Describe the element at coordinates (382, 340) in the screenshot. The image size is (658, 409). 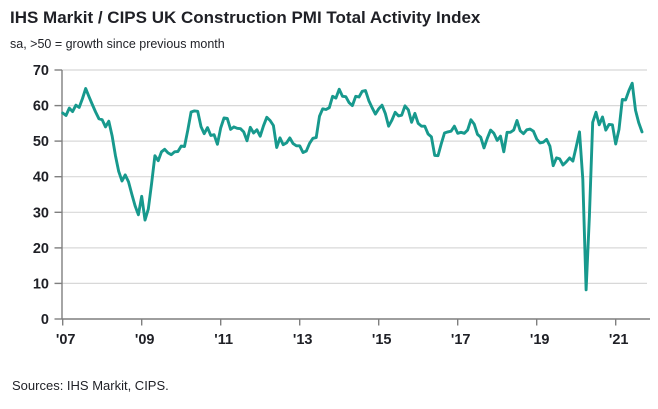
I see `x-tick-label: '15` at that location.